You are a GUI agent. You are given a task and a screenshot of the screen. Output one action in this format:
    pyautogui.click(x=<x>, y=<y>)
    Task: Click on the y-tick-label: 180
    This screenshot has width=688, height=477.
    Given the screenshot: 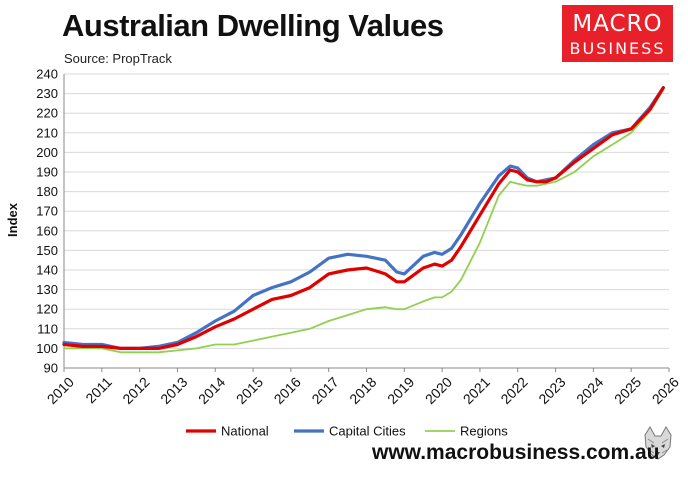 What is the action you would take?
    pyautogui.click(x=47, y=191)
    